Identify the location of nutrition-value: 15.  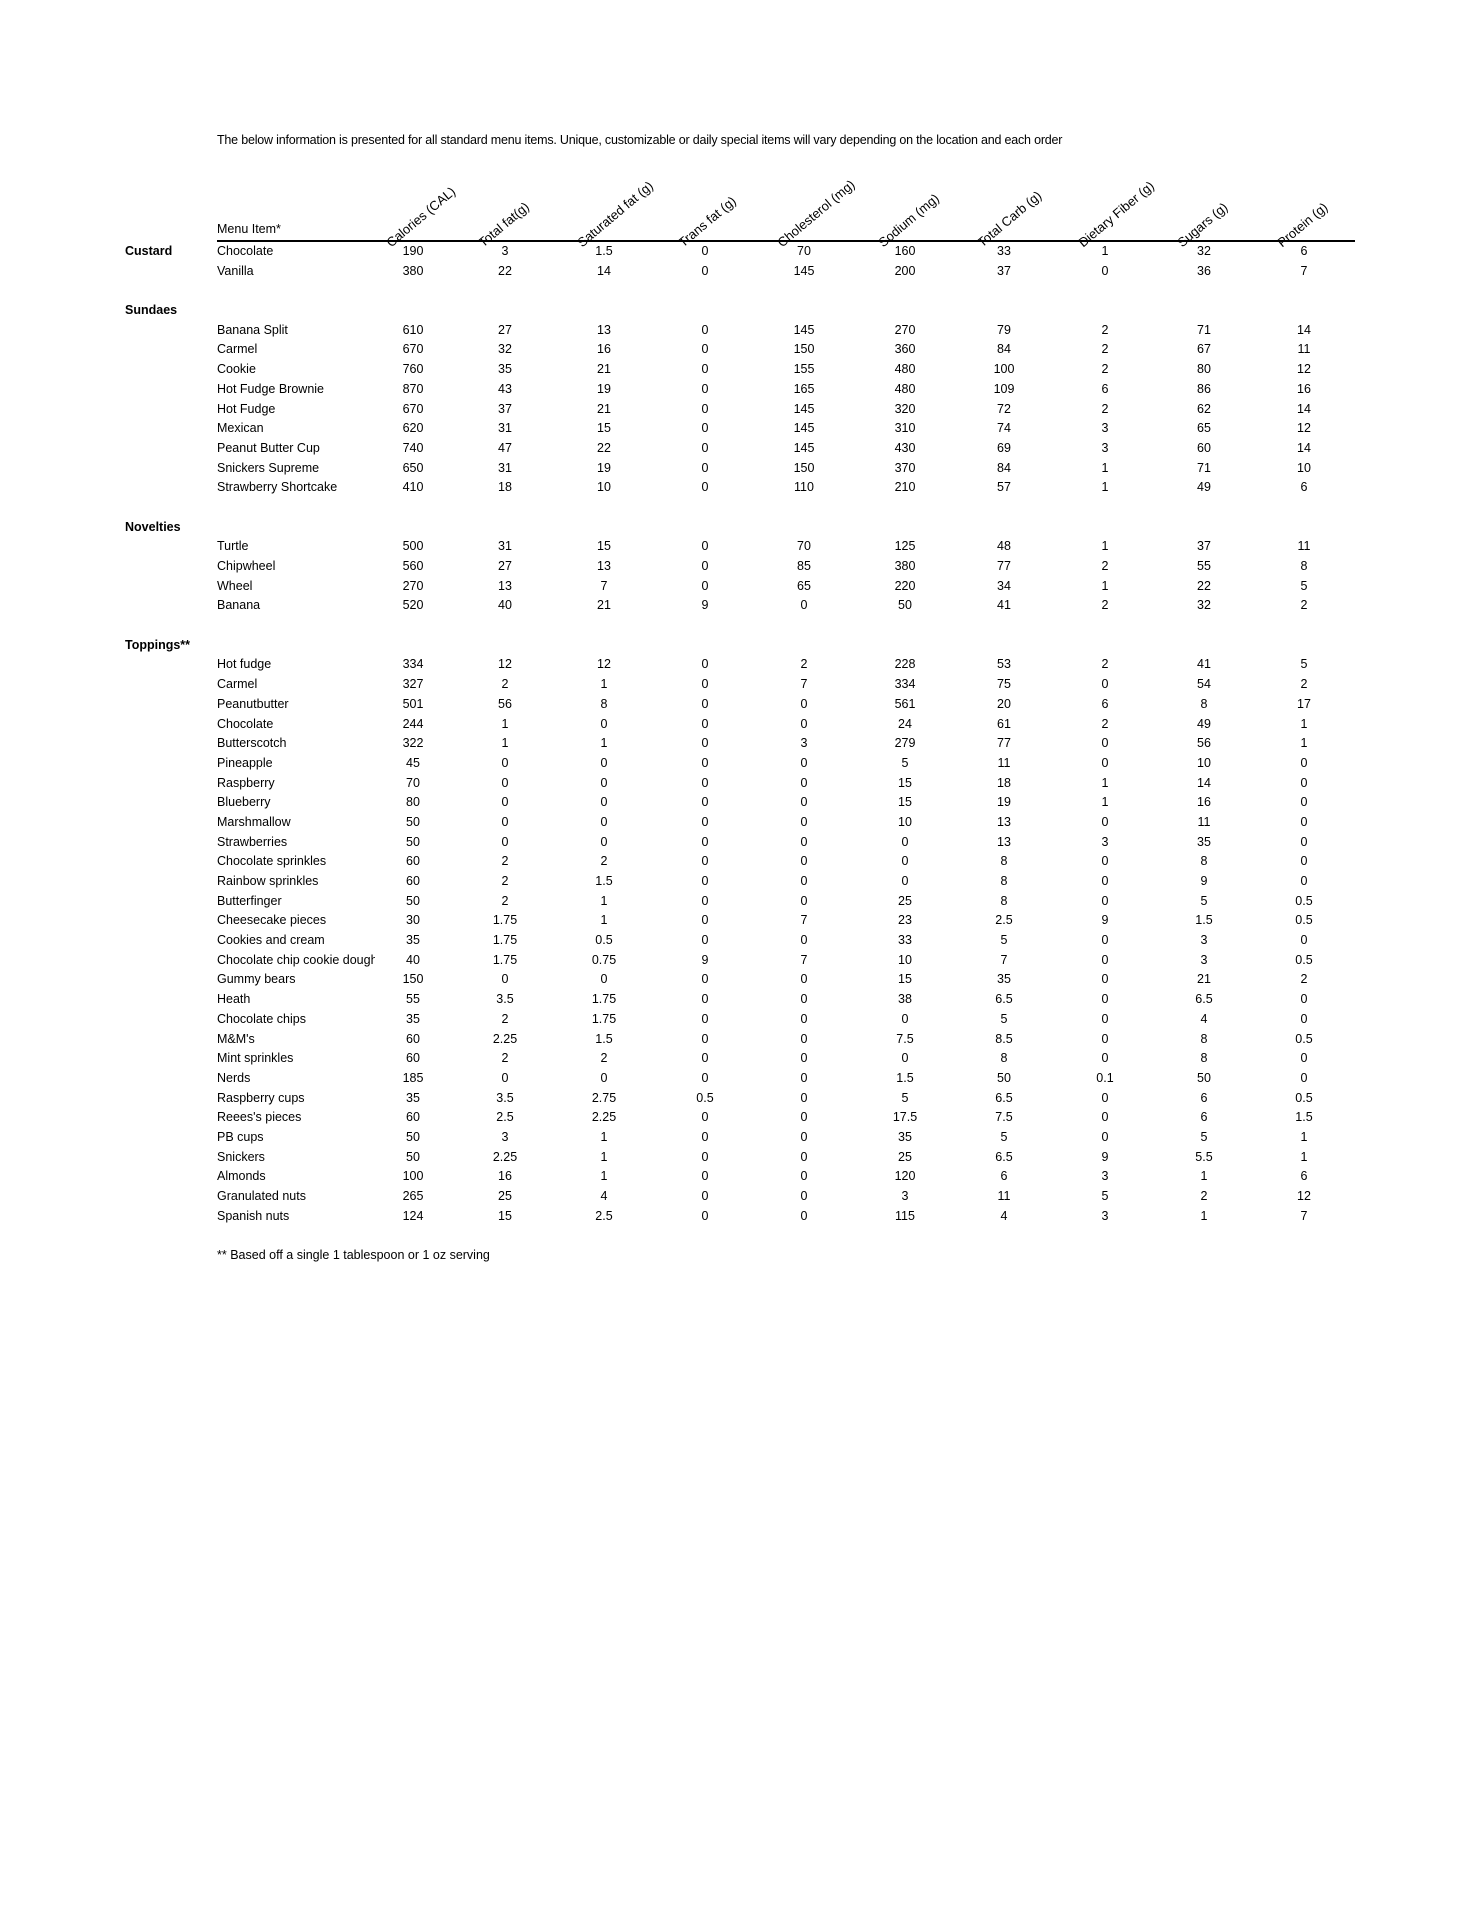
(905, 802).